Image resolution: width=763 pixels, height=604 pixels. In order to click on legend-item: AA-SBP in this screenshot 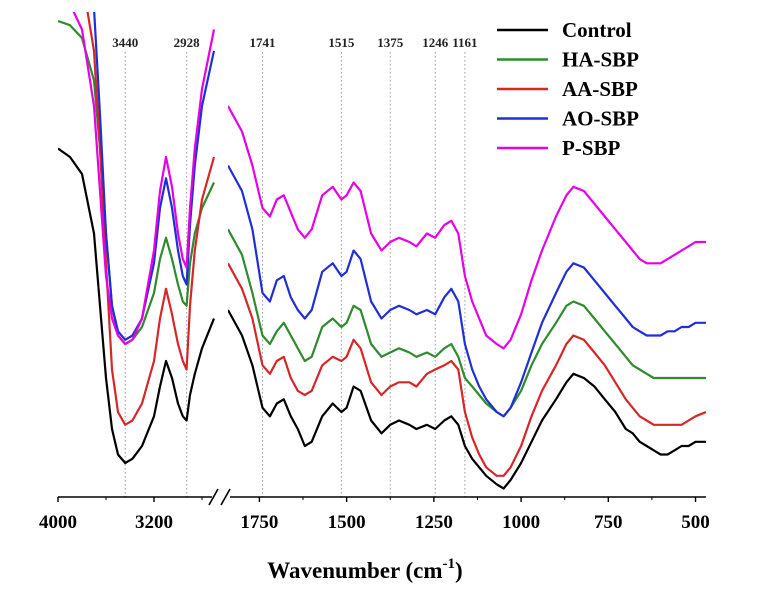, I will do `click(567, 89)`.